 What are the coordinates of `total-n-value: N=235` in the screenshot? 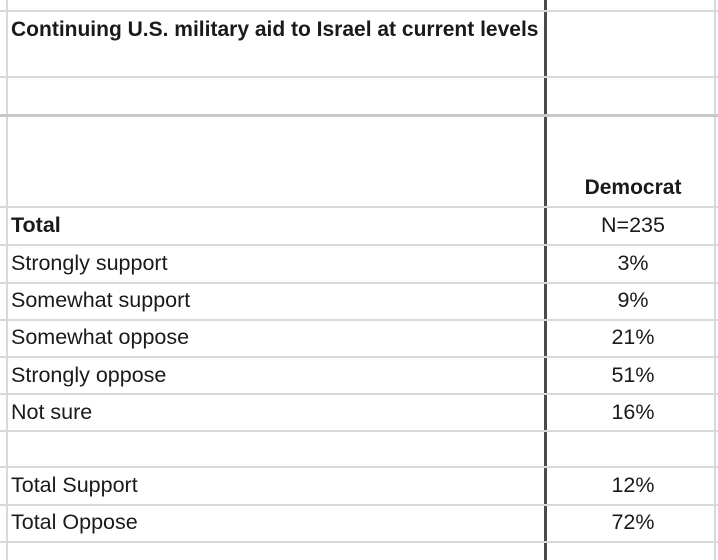 It's located at (633, 225).